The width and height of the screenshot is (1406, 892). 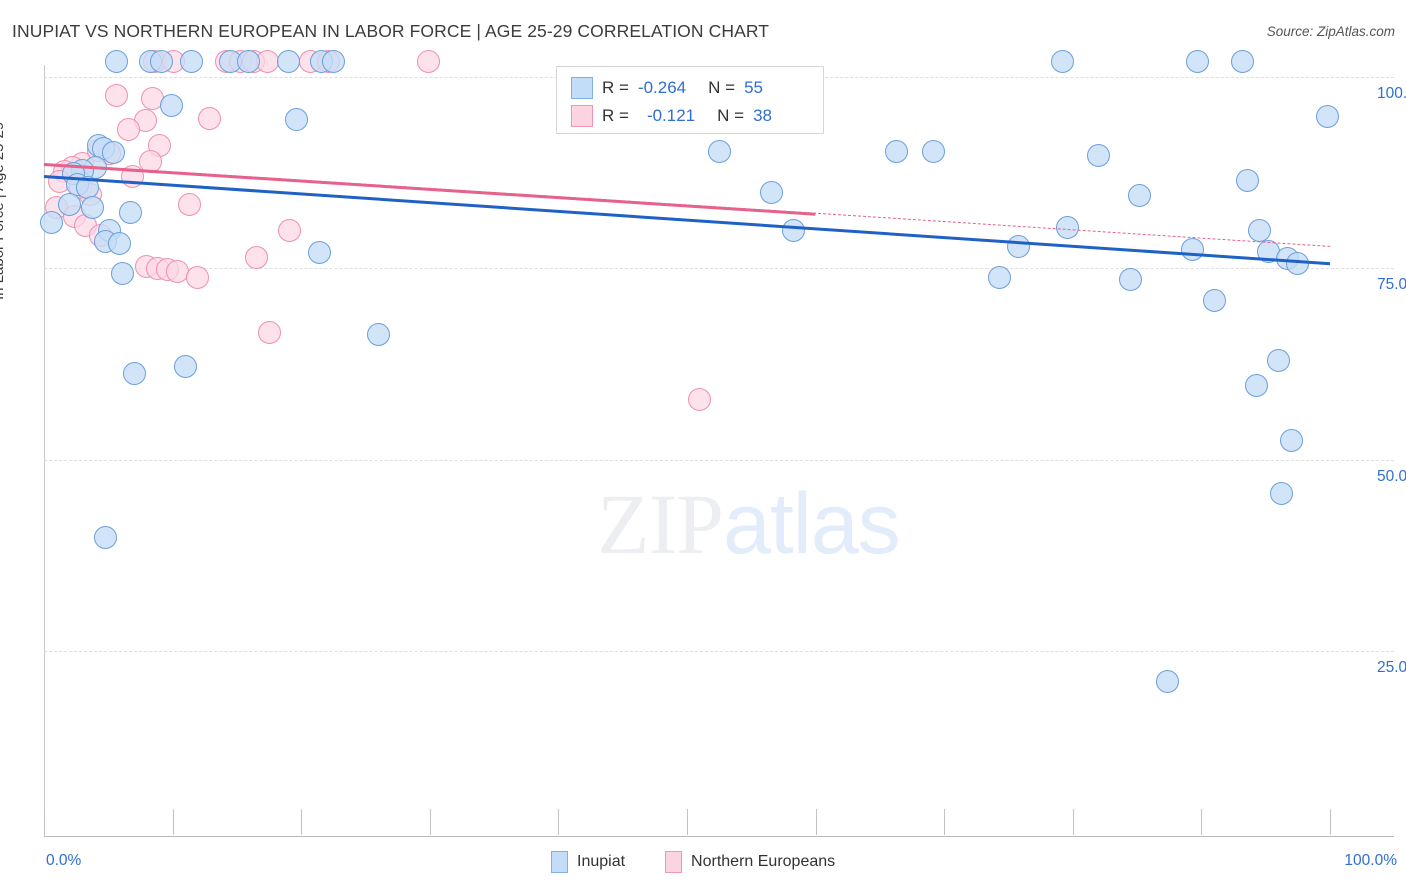 I want to click on x-axis-line, so click(x=719, y=836).